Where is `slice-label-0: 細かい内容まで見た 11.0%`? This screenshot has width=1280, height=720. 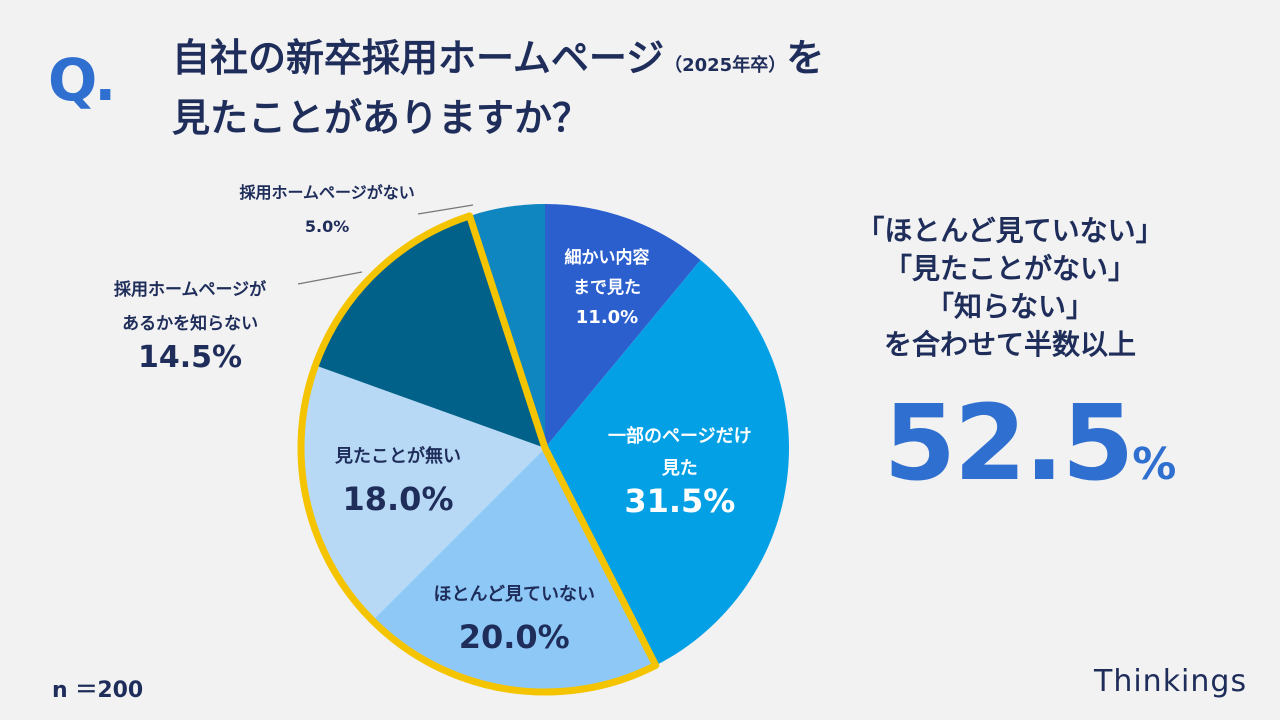 slice-label-0: 細かい内容まで見た 11.0% is located at coordinates (607, 288).